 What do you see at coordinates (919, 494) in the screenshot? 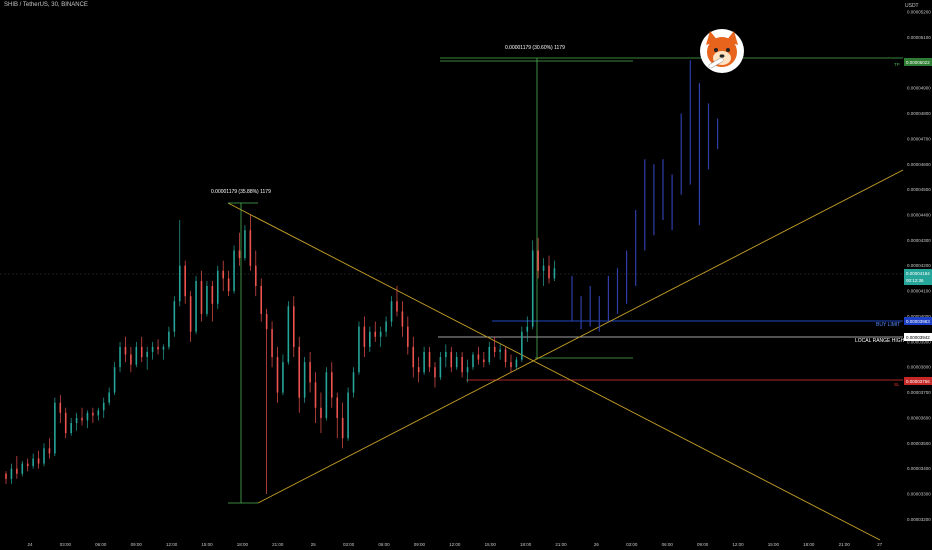
I see `y-tick-label: 0.00003300` at bounding box center [919, 494].